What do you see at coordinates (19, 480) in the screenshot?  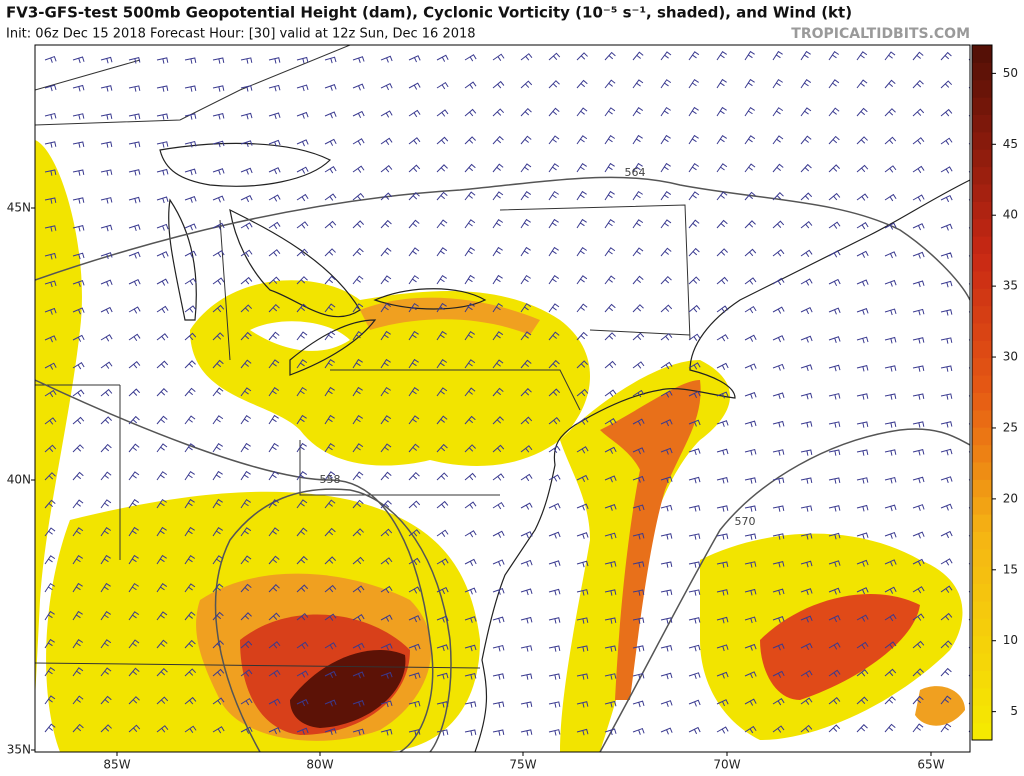 I see `lat-label: 40N` at bounding box center [19, 480].